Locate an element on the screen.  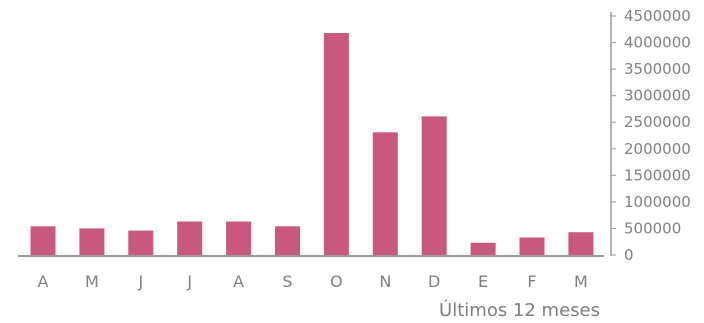
y-tick-label-2: 1000000 is located at coordinates (657, 202).